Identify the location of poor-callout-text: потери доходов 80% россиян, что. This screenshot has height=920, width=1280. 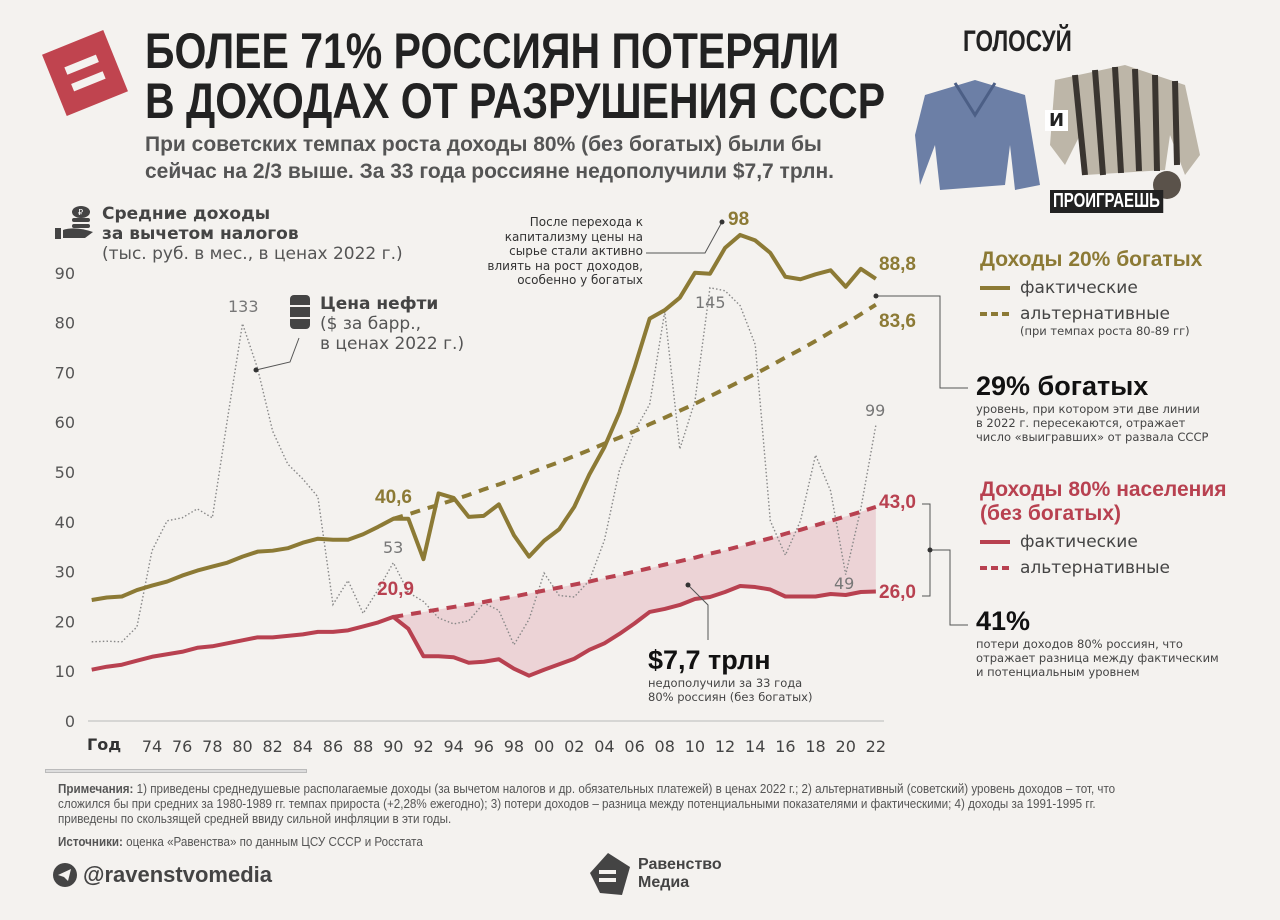
(1079, 644).